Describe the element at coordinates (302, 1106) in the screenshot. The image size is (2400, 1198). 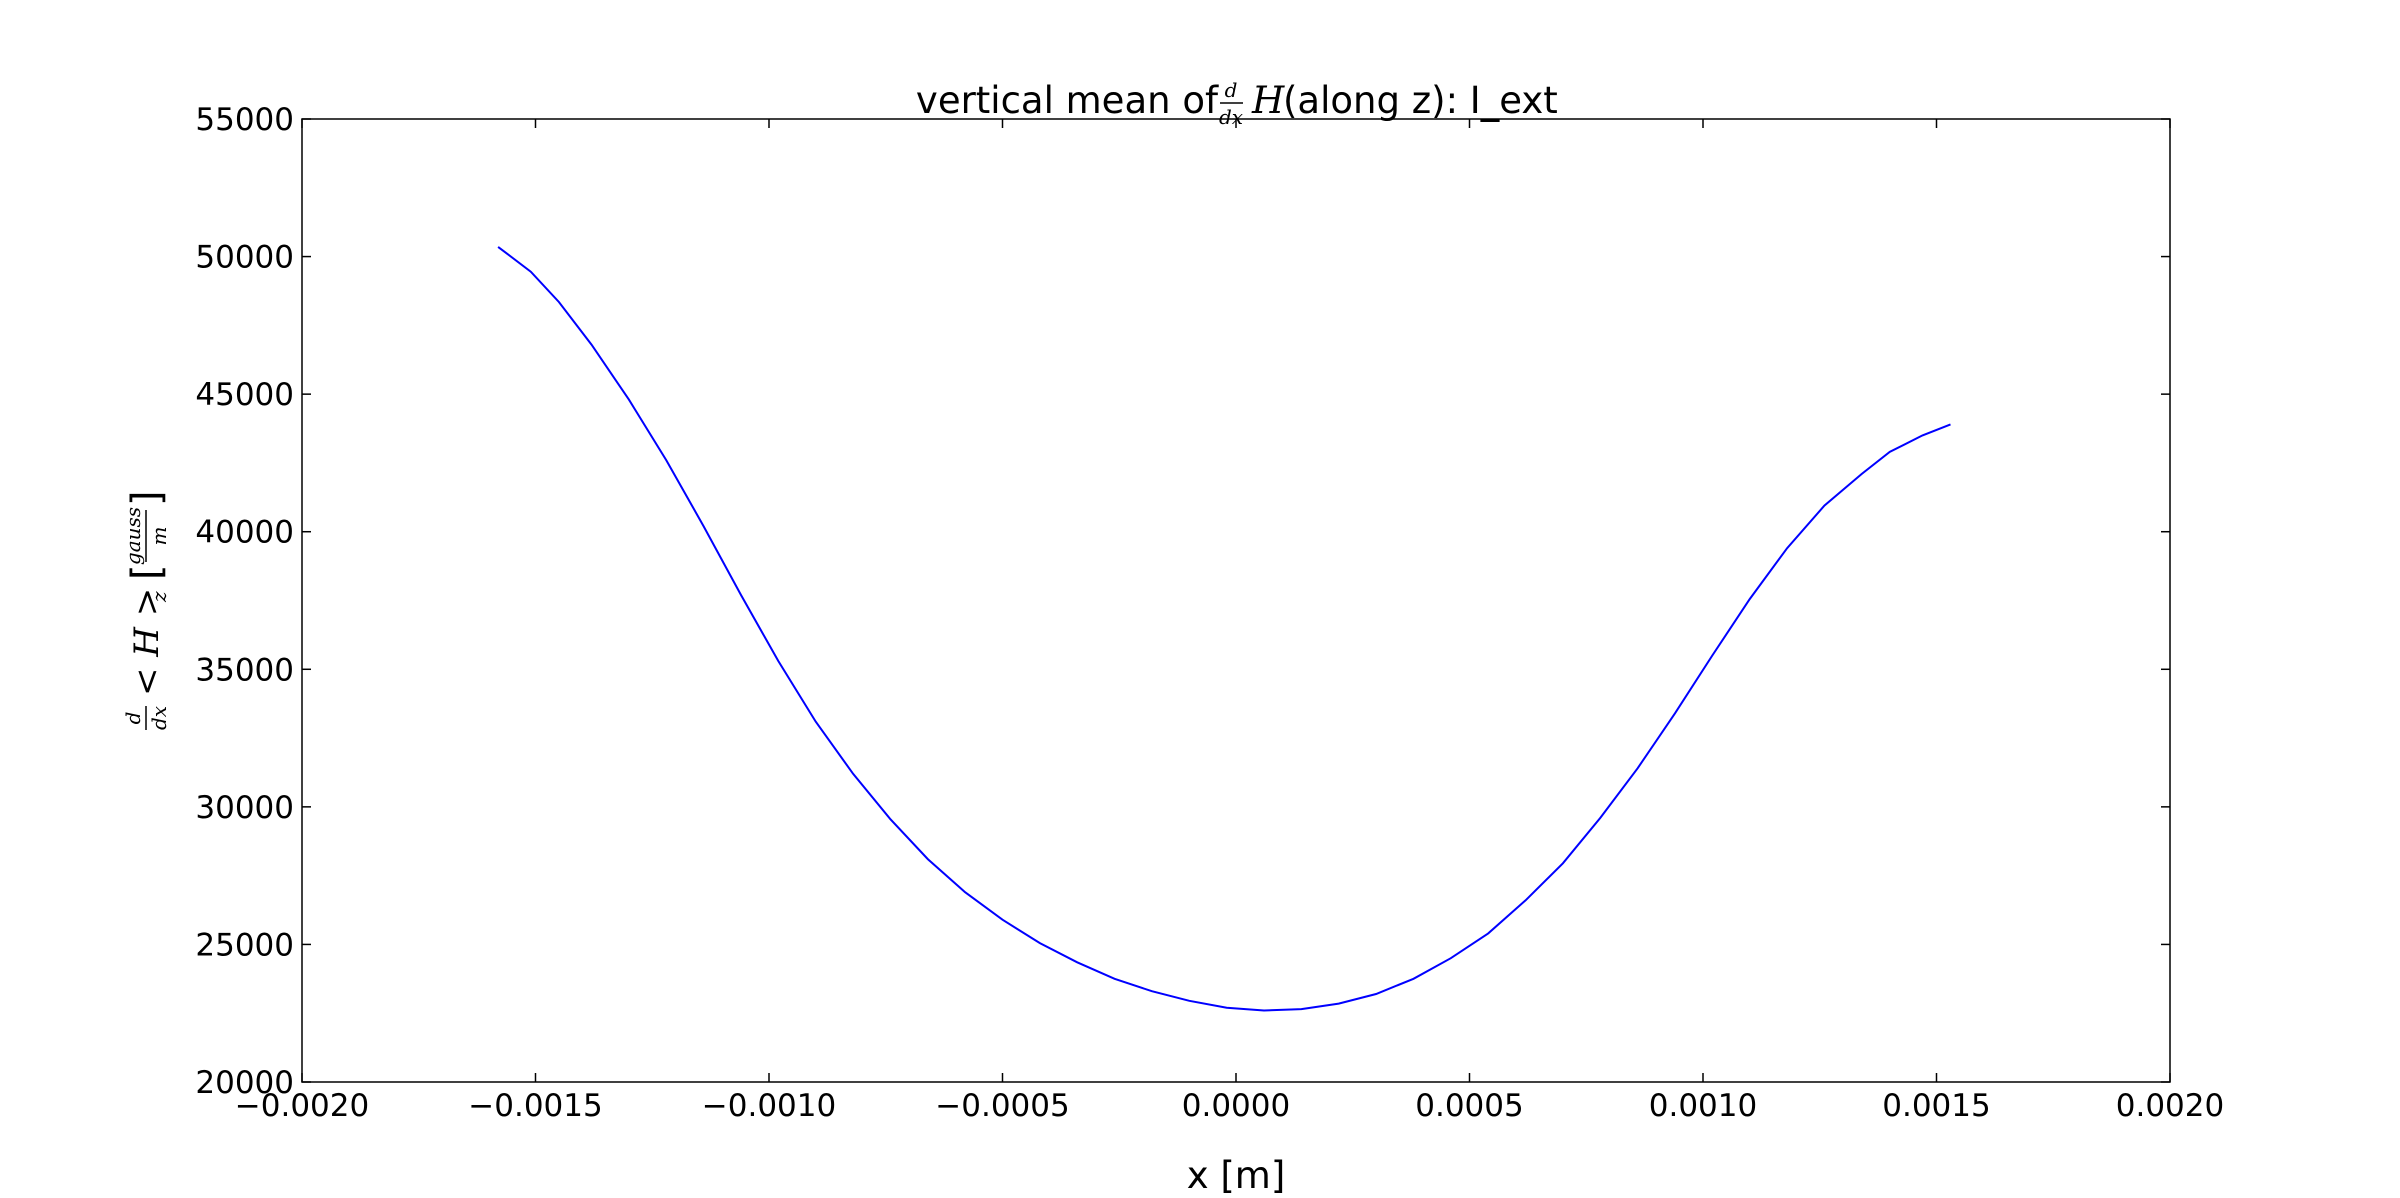
I see `x-tick-label: −0.0020` at that location.